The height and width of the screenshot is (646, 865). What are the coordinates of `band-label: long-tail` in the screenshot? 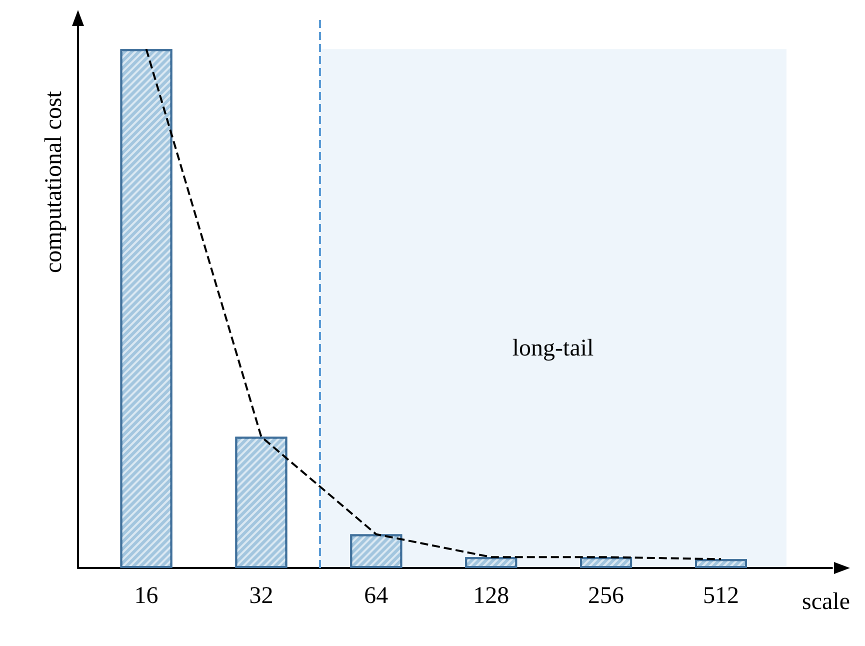 It's located at (553, 349).